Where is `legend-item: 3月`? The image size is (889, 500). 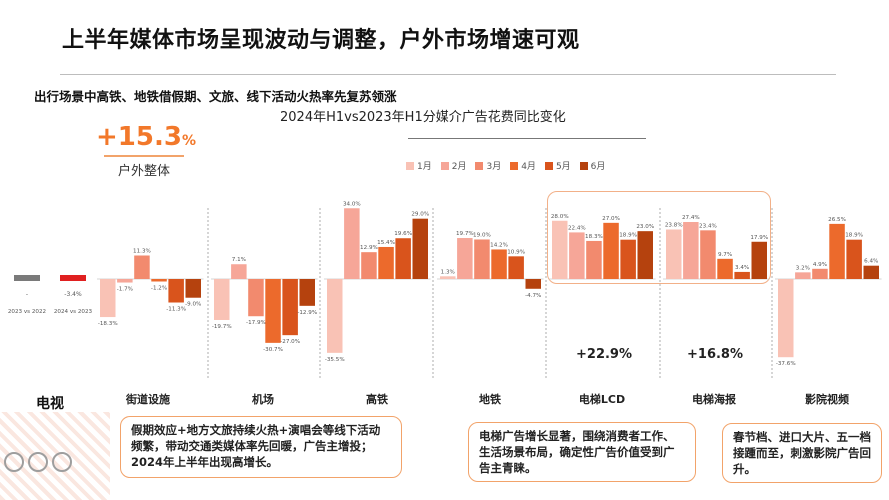
legend-item: 3月 is located at coordinates (488, 165).